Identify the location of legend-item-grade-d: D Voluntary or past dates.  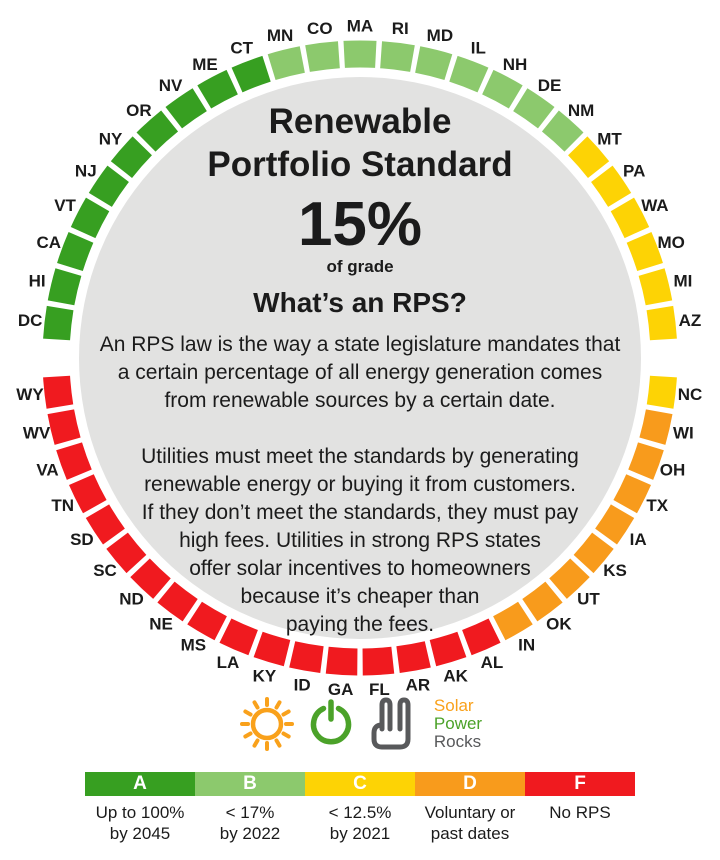
(470, 808).